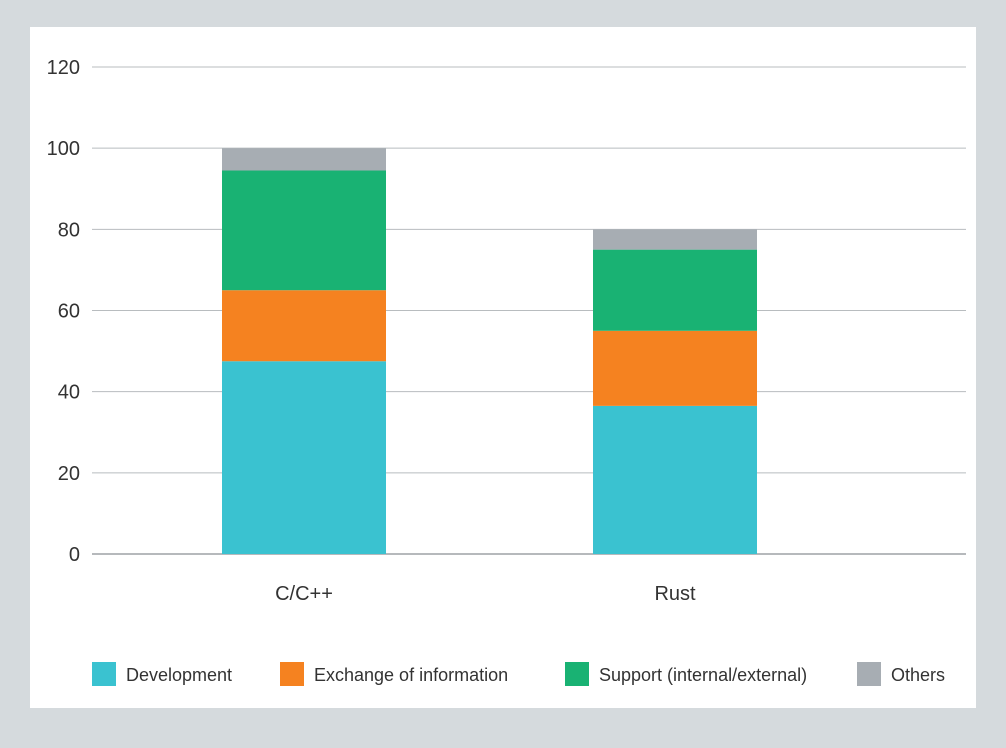 The image size is (1006, 748). I want to click on y-tick-label: 80, so click(69, 230).